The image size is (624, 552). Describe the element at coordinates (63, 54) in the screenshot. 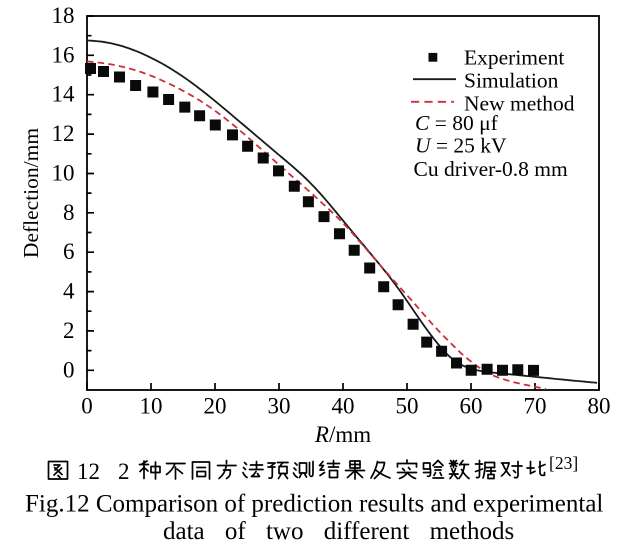

I see `svg-text: 16` at that location.